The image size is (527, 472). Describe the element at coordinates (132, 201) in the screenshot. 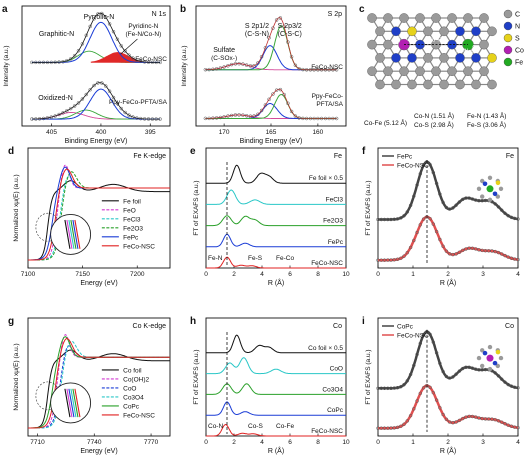

I see `legend-label: Fe foil` at that location.